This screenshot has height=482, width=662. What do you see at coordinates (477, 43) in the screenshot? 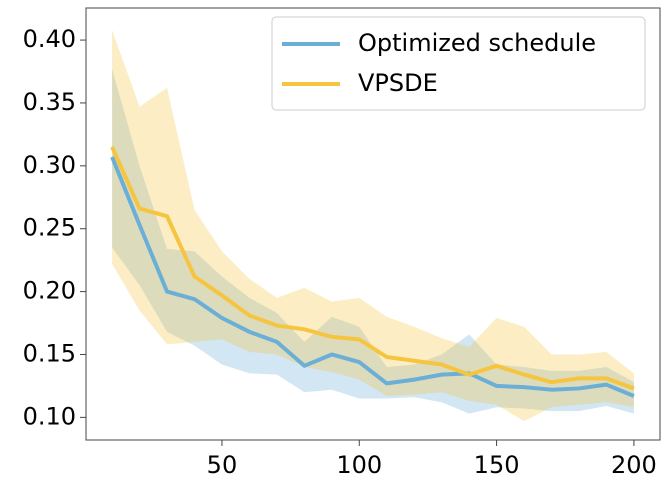
I see `legend-label: Optimized schedule` at bounding box center [477, 43].